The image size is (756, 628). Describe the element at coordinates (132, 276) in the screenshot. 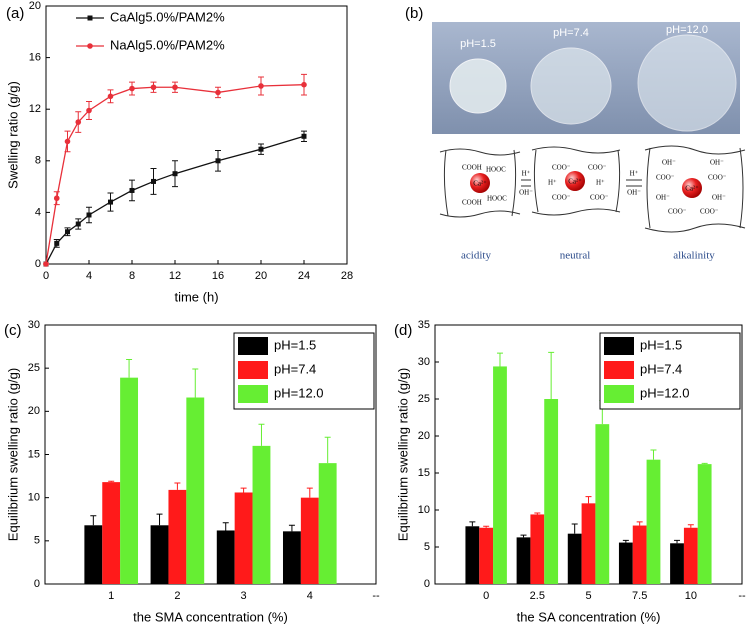

I see `x-tick-label: 8` at that location.